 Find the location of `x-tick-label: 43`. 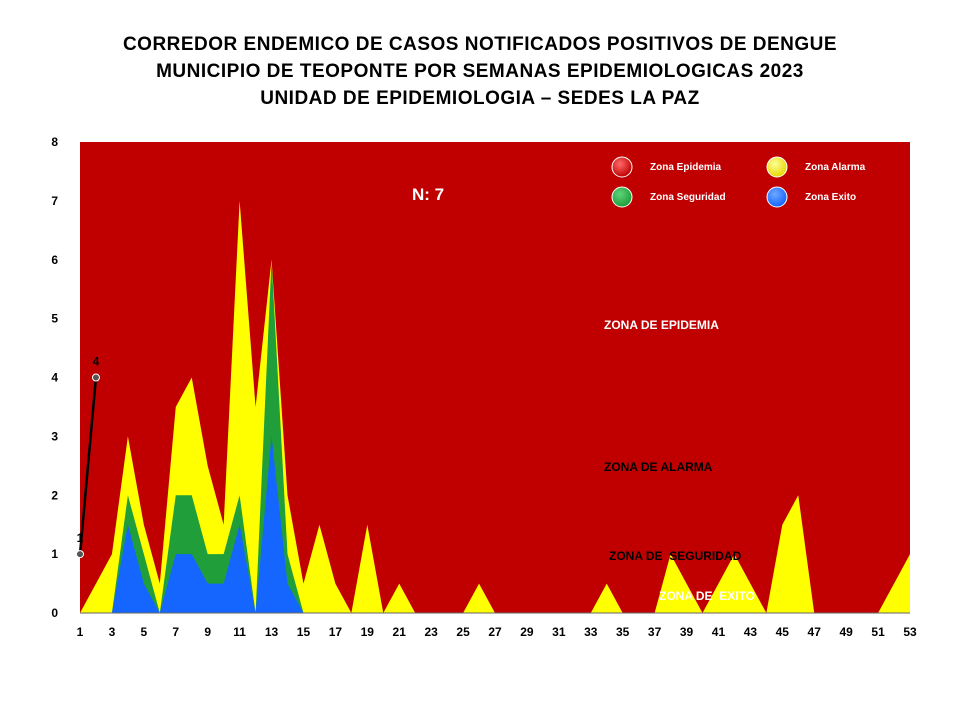

x-tick-label: 43 is located at coordinates (751, 632).